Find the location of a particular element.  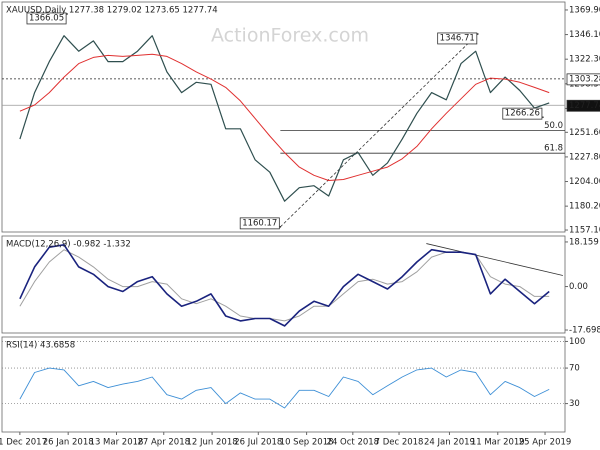

y-tick-label: 1180.20 is located at coordinates (584, 207).